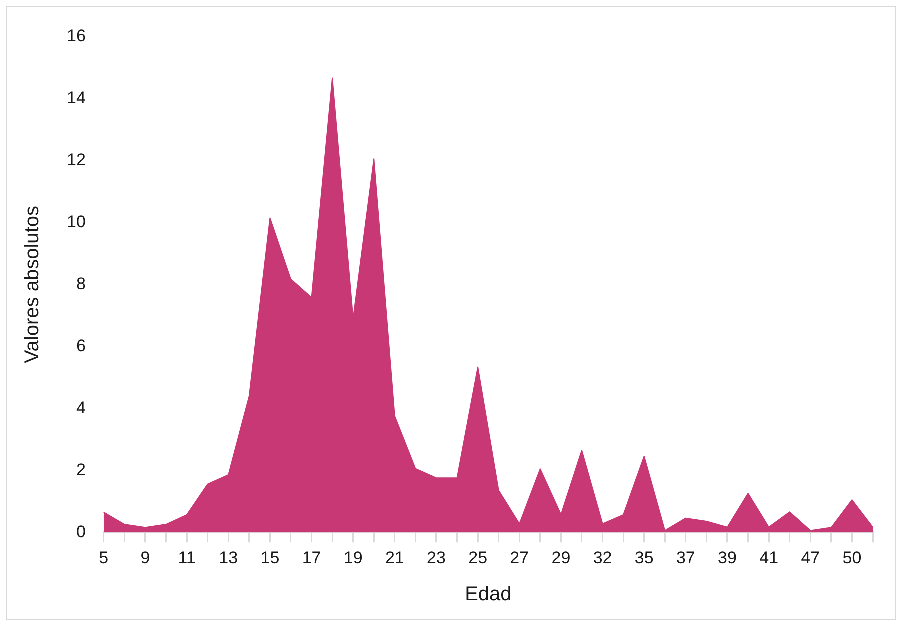 Image resolution: width=903 pixels, height=625 pixels. What do you see at coordinates (520, 558) in the screenshot?
I see `x-tick-label: 27` at bounding box center [520, 558].